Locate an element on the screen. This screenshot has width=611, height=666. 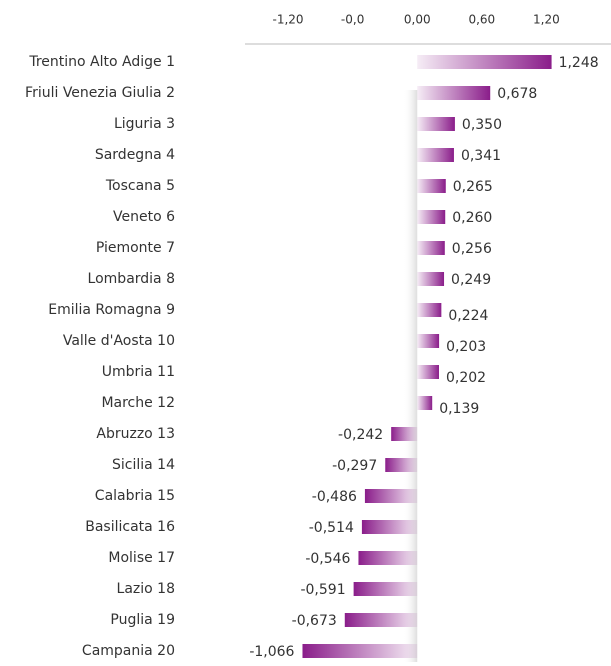
value-label: 0,350 is located at coordinates (482, 125).